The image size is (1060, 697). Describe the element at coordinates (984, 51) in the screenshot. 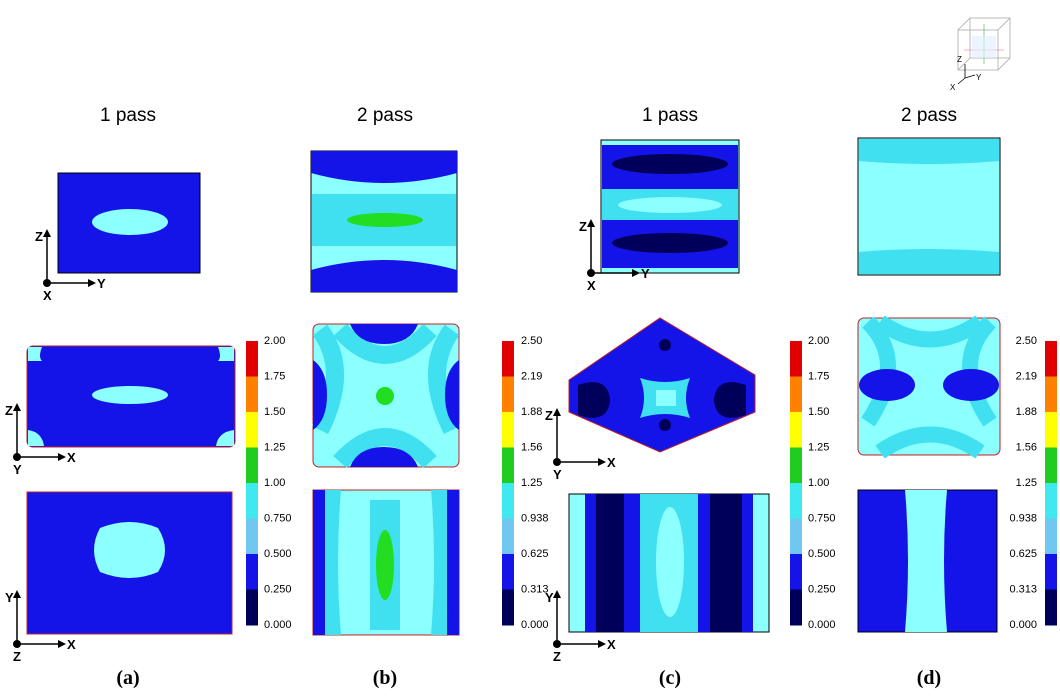

I see `cube-icon` at that location.